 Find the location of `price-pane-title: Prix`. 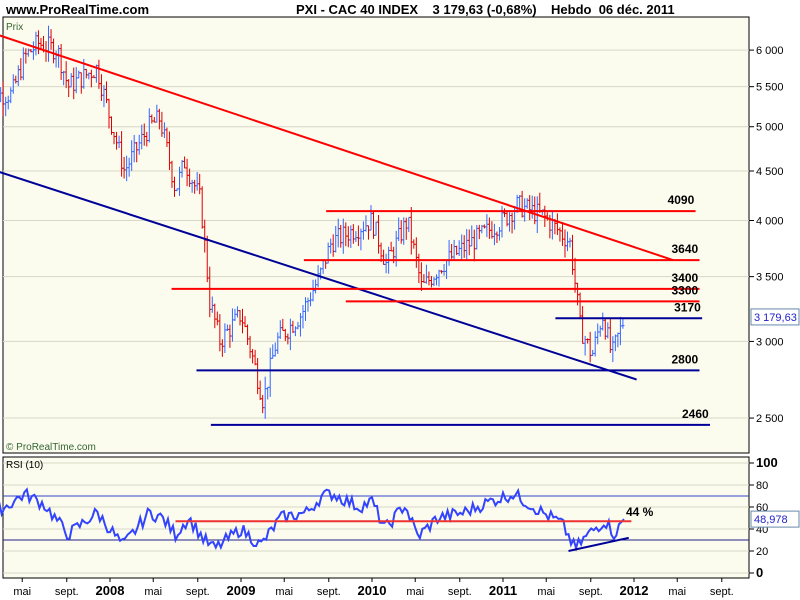

price-pane-title: Prix is located at coordinates (14, 27).